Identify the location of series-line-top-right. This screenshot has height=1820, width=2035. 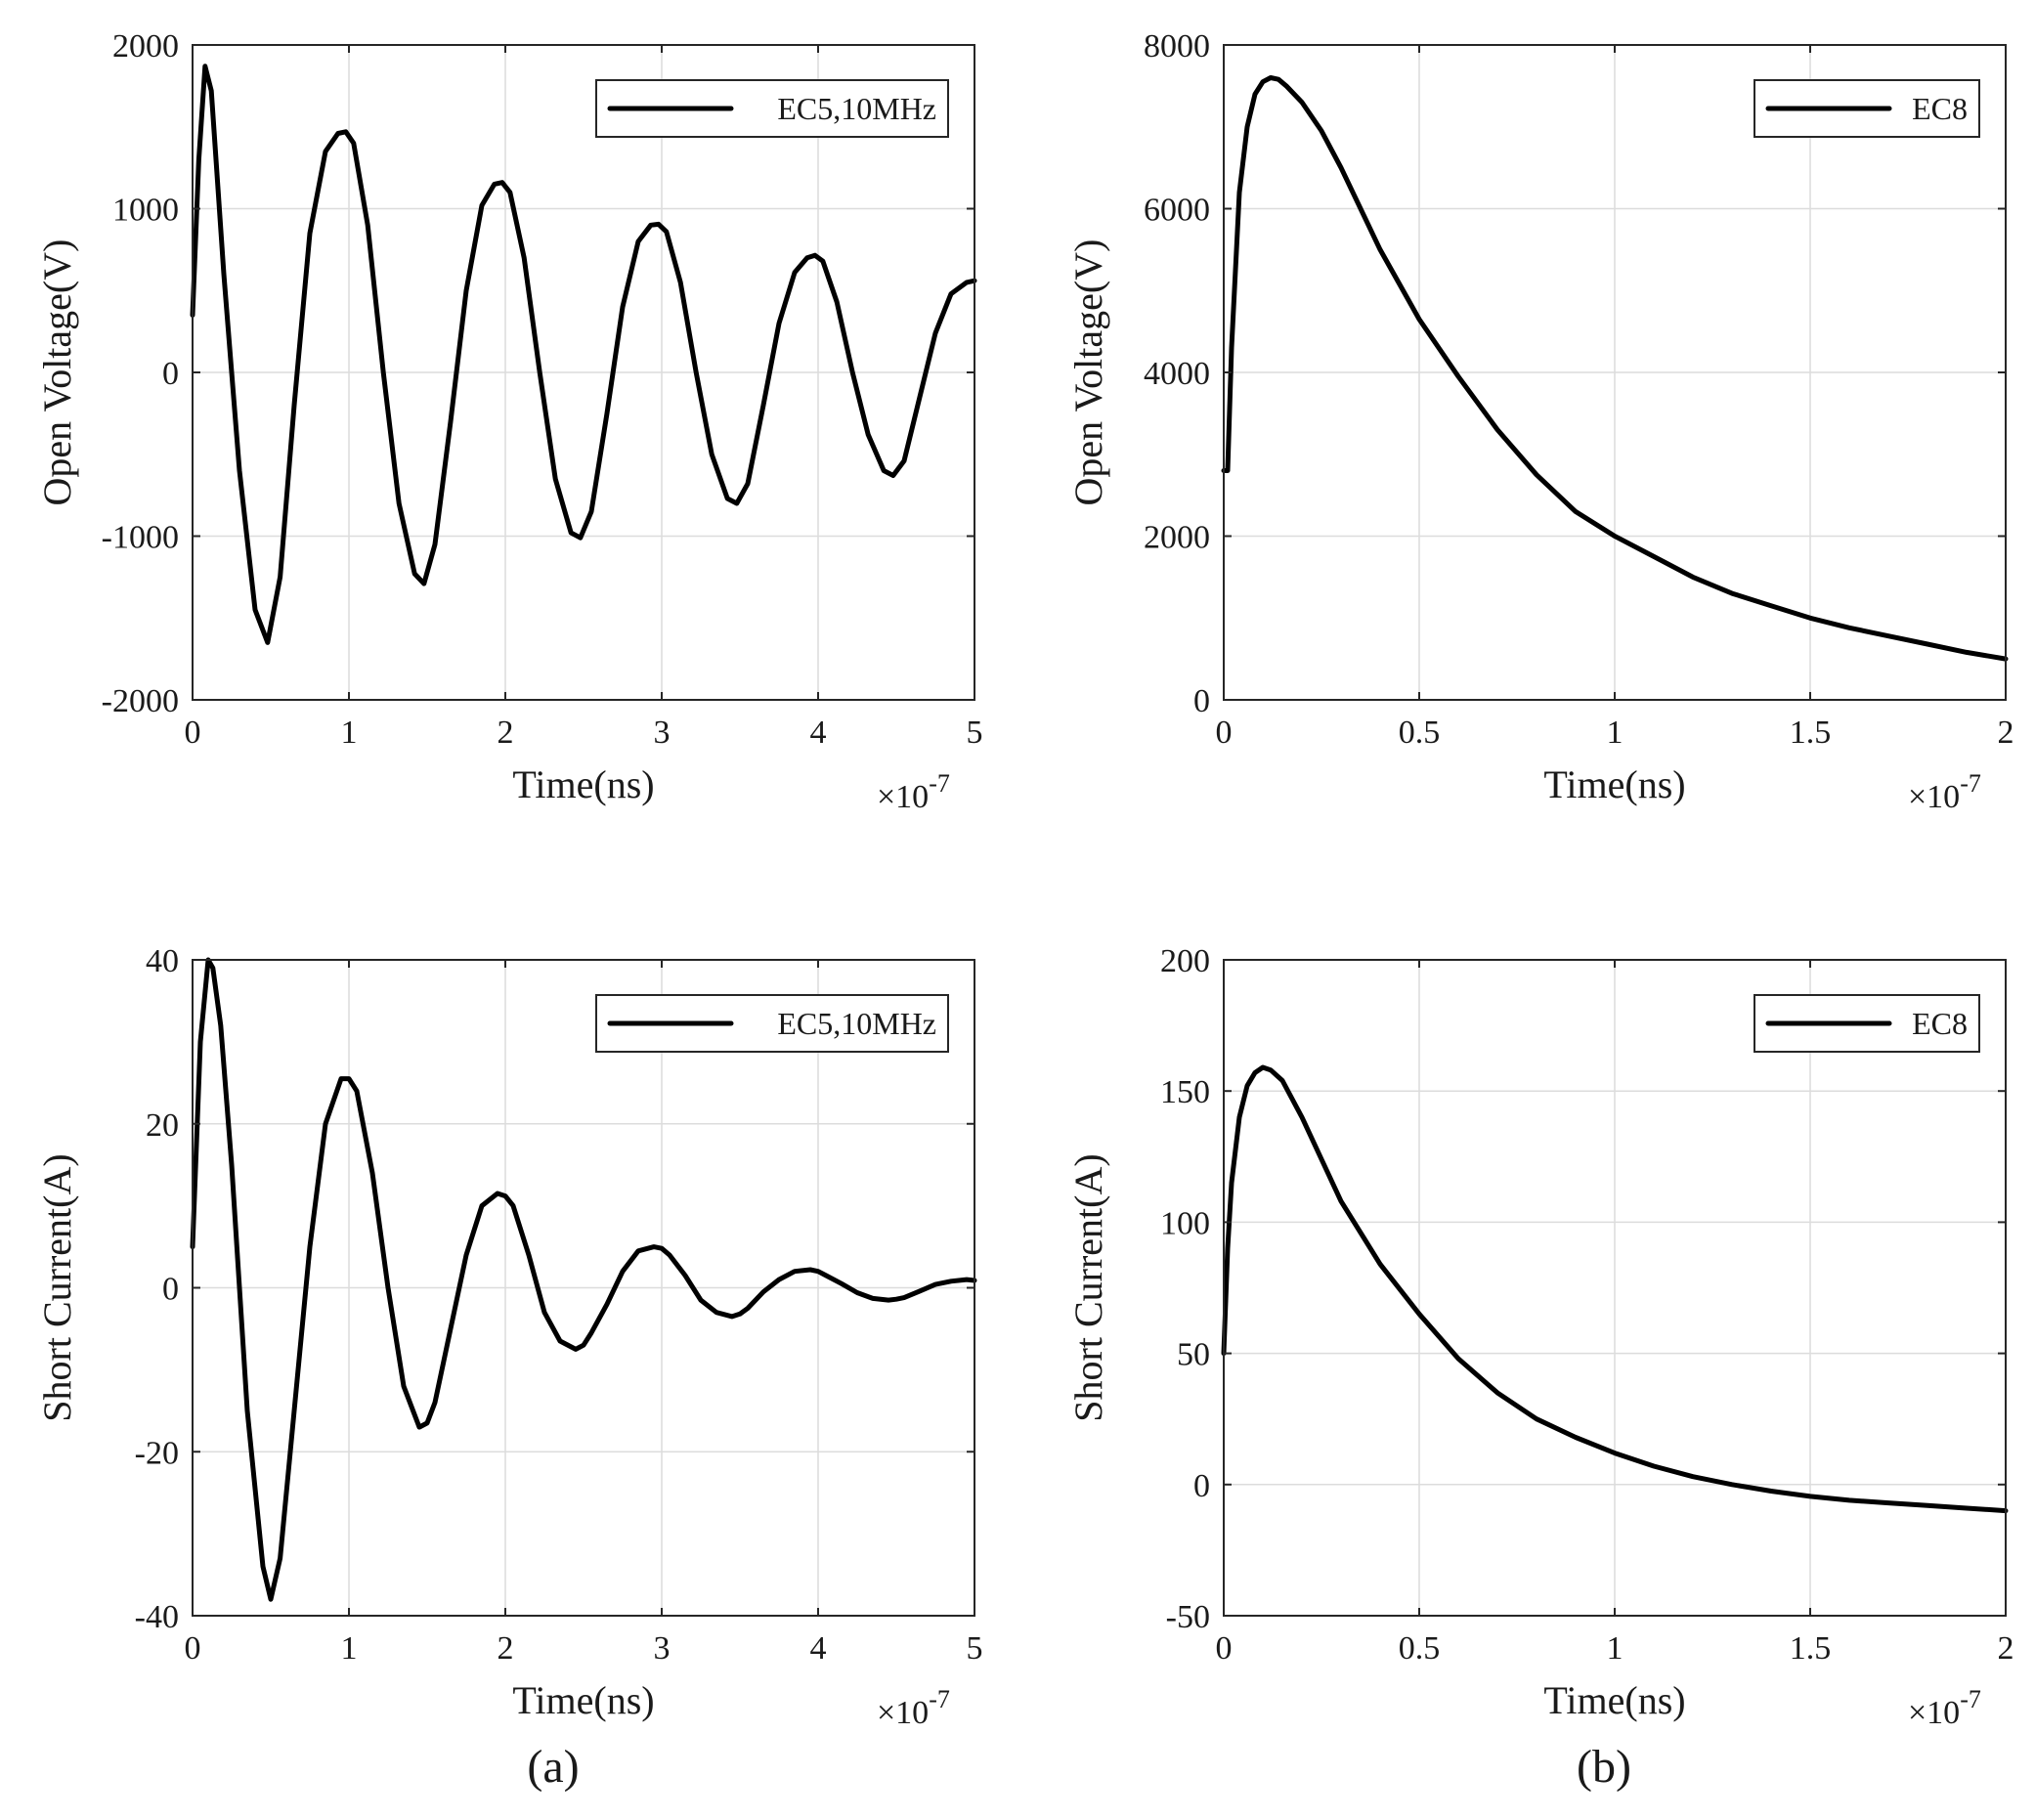
(1615, 368).